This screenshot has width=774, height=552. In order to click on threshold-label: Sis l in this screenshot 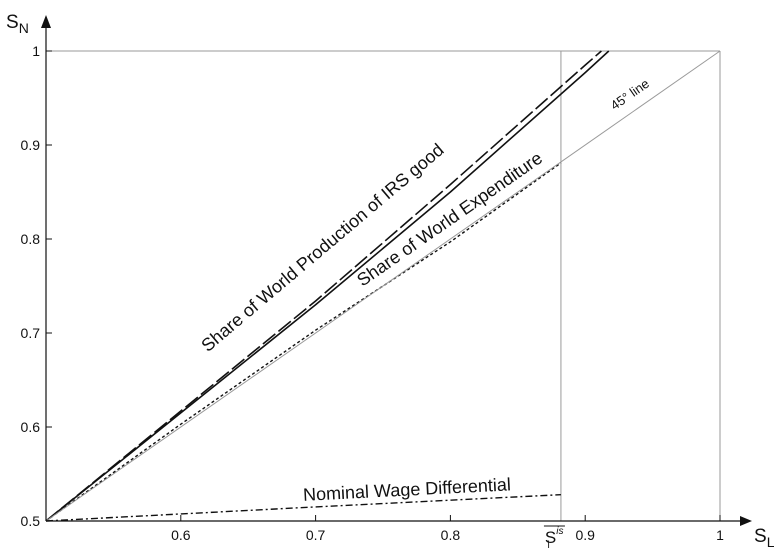, I will do `click(554, 538)`.